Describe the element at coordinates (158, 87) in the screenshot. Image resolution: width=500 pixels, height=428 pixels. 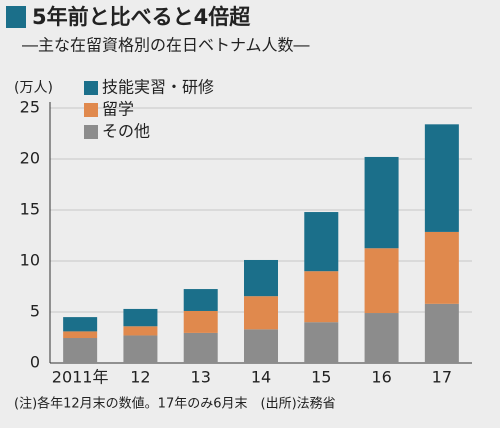
I see `legend-label: 技能実習・研修` at that location.